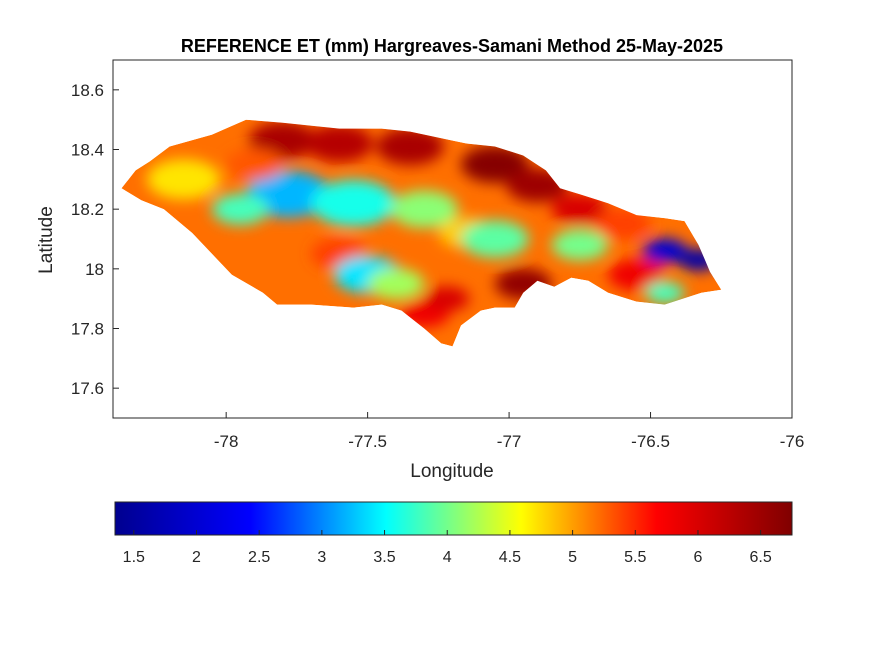 The height and width of the screenshot is (656, 875). What do you see at coordinates (510, 557) in the screenshot?
I see `colorbar-tick-label: 4.5` at bounding box center [510, 557].